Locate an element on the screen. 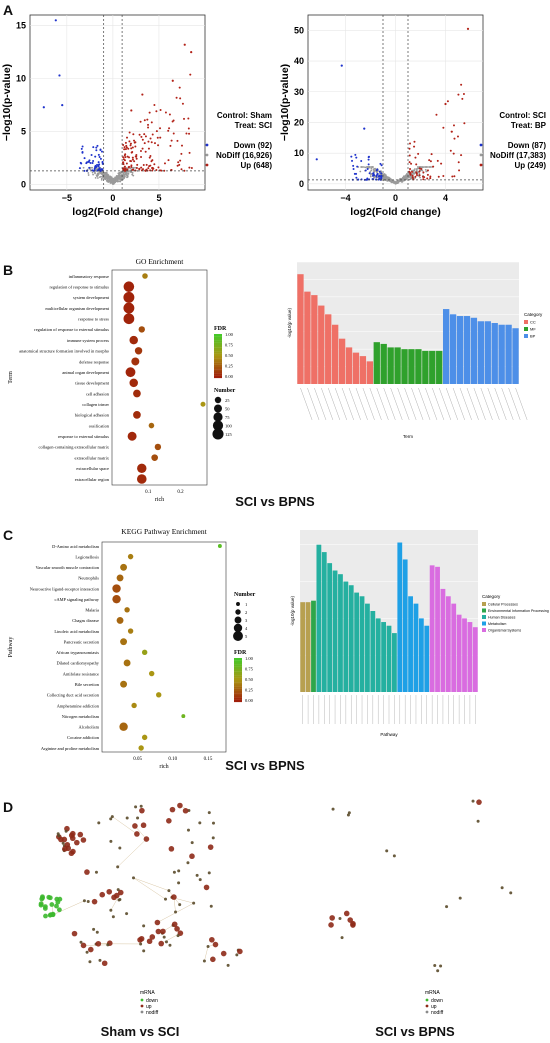  x-axis-label: log2(Fold change) is located at coordinates (117, 212).